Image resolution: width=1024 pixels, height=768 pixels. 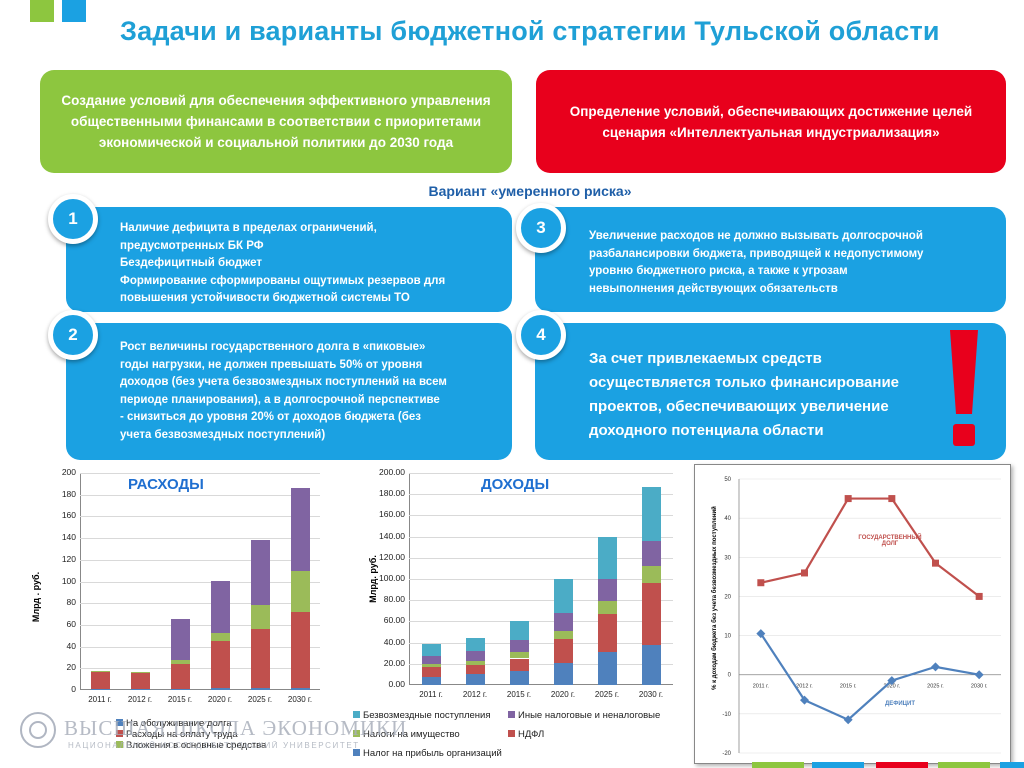 I want to click on legend-label: Безвозмездные поступления, so click(x=427, y=715).